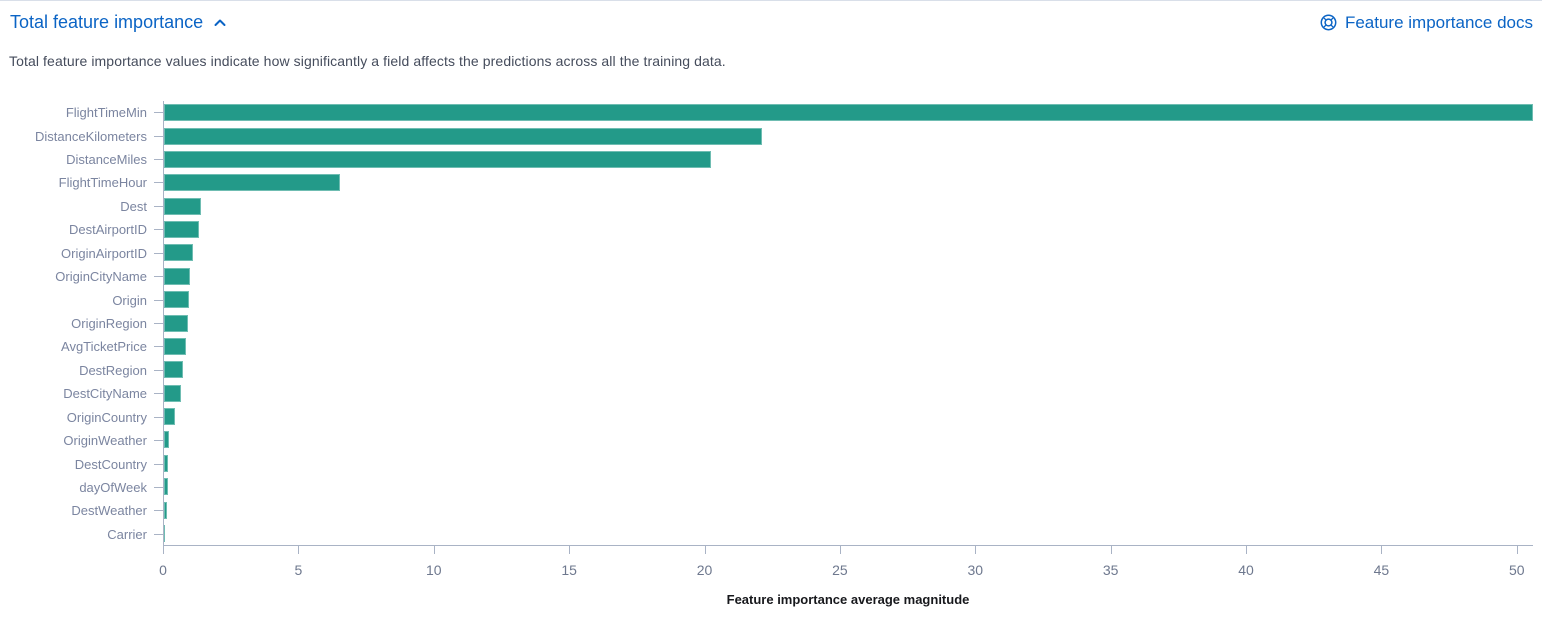 The image size is (1542, 618). I want to click on bar-FlightTimeMin, so click(848, 113).